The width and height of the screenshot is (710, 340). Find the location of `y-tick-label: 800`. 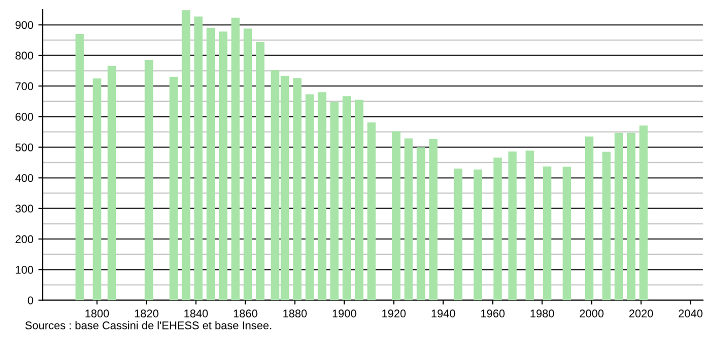

y-tick-label: 800 is located at coordinates (25, 56).